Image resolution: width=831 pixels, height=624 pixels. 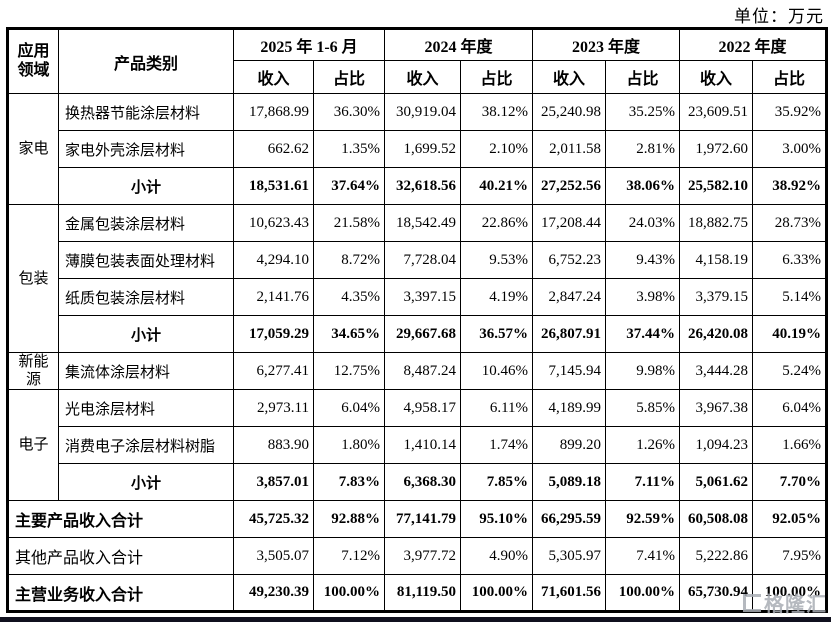 What do you see at coordinates (790, 186) in the screenshot?
I see `ratio-value-cell: 38.92%` at bounding box center [790, 186].